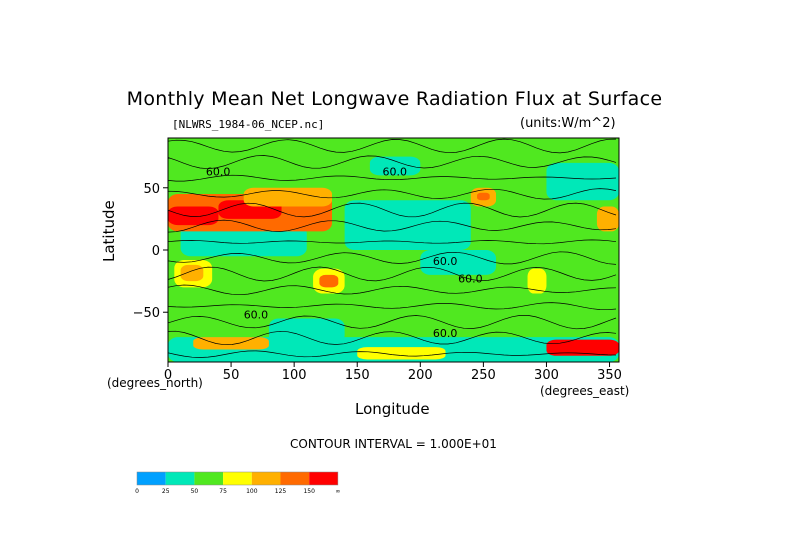 The height and width of the screenshot is (558, 789). I want to click on x-tick-label: 100, so click(294, 375).